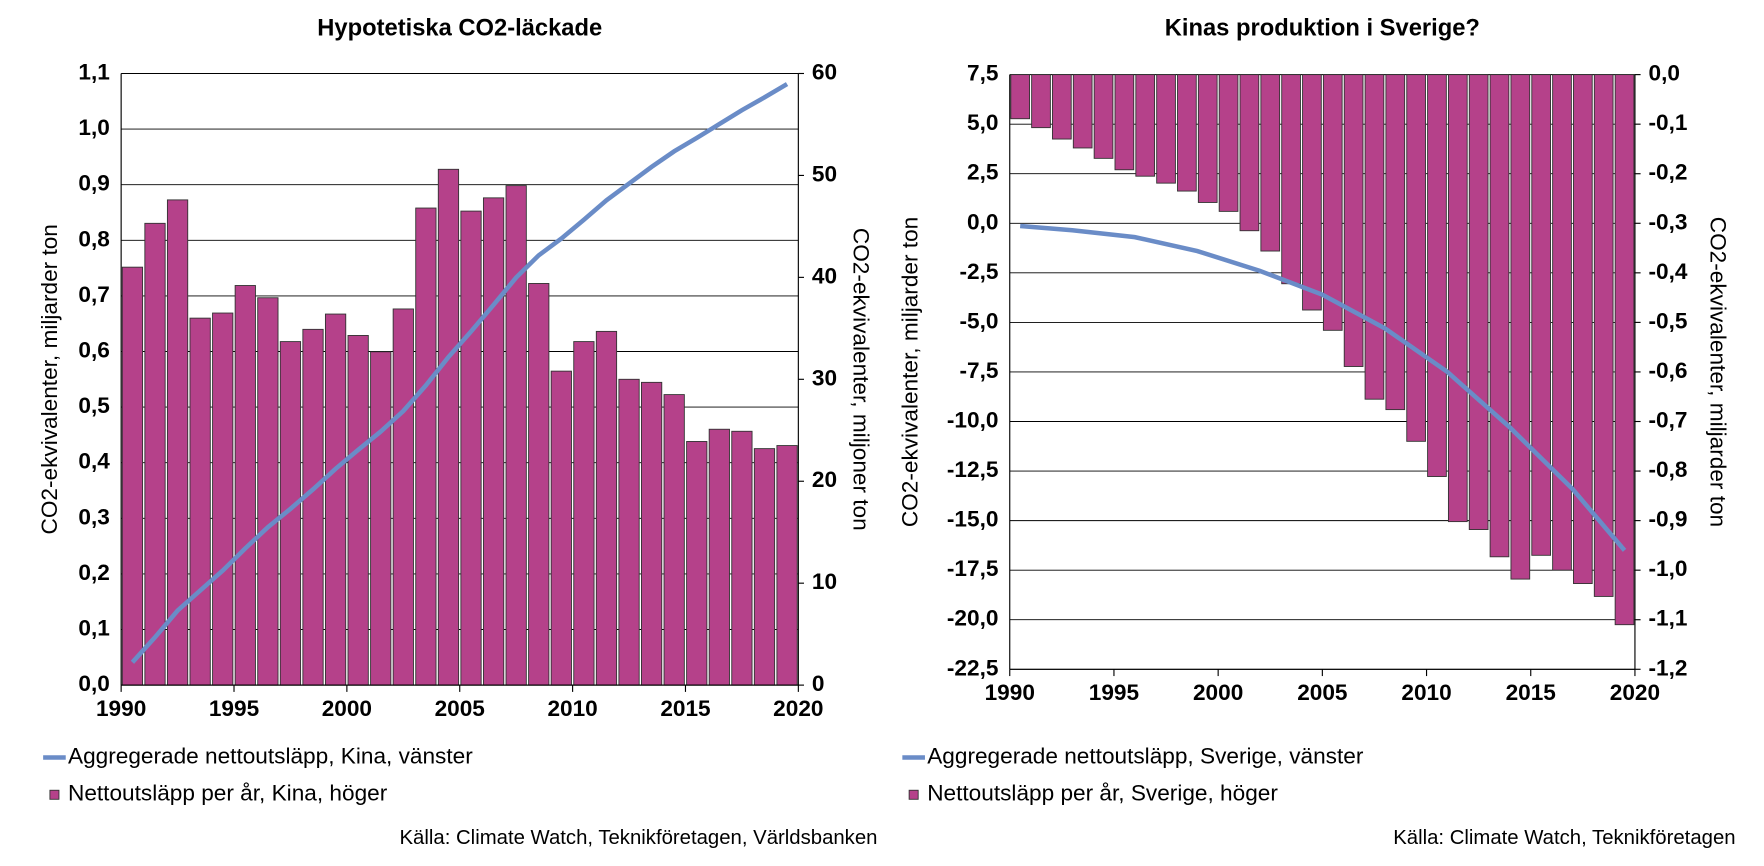 Image resolution: width=1764 pixels, height=866 pixels. Describe the element at coordinates (978, 271) in the screenshot. I see `y-tick-label: -2,5` at that location.